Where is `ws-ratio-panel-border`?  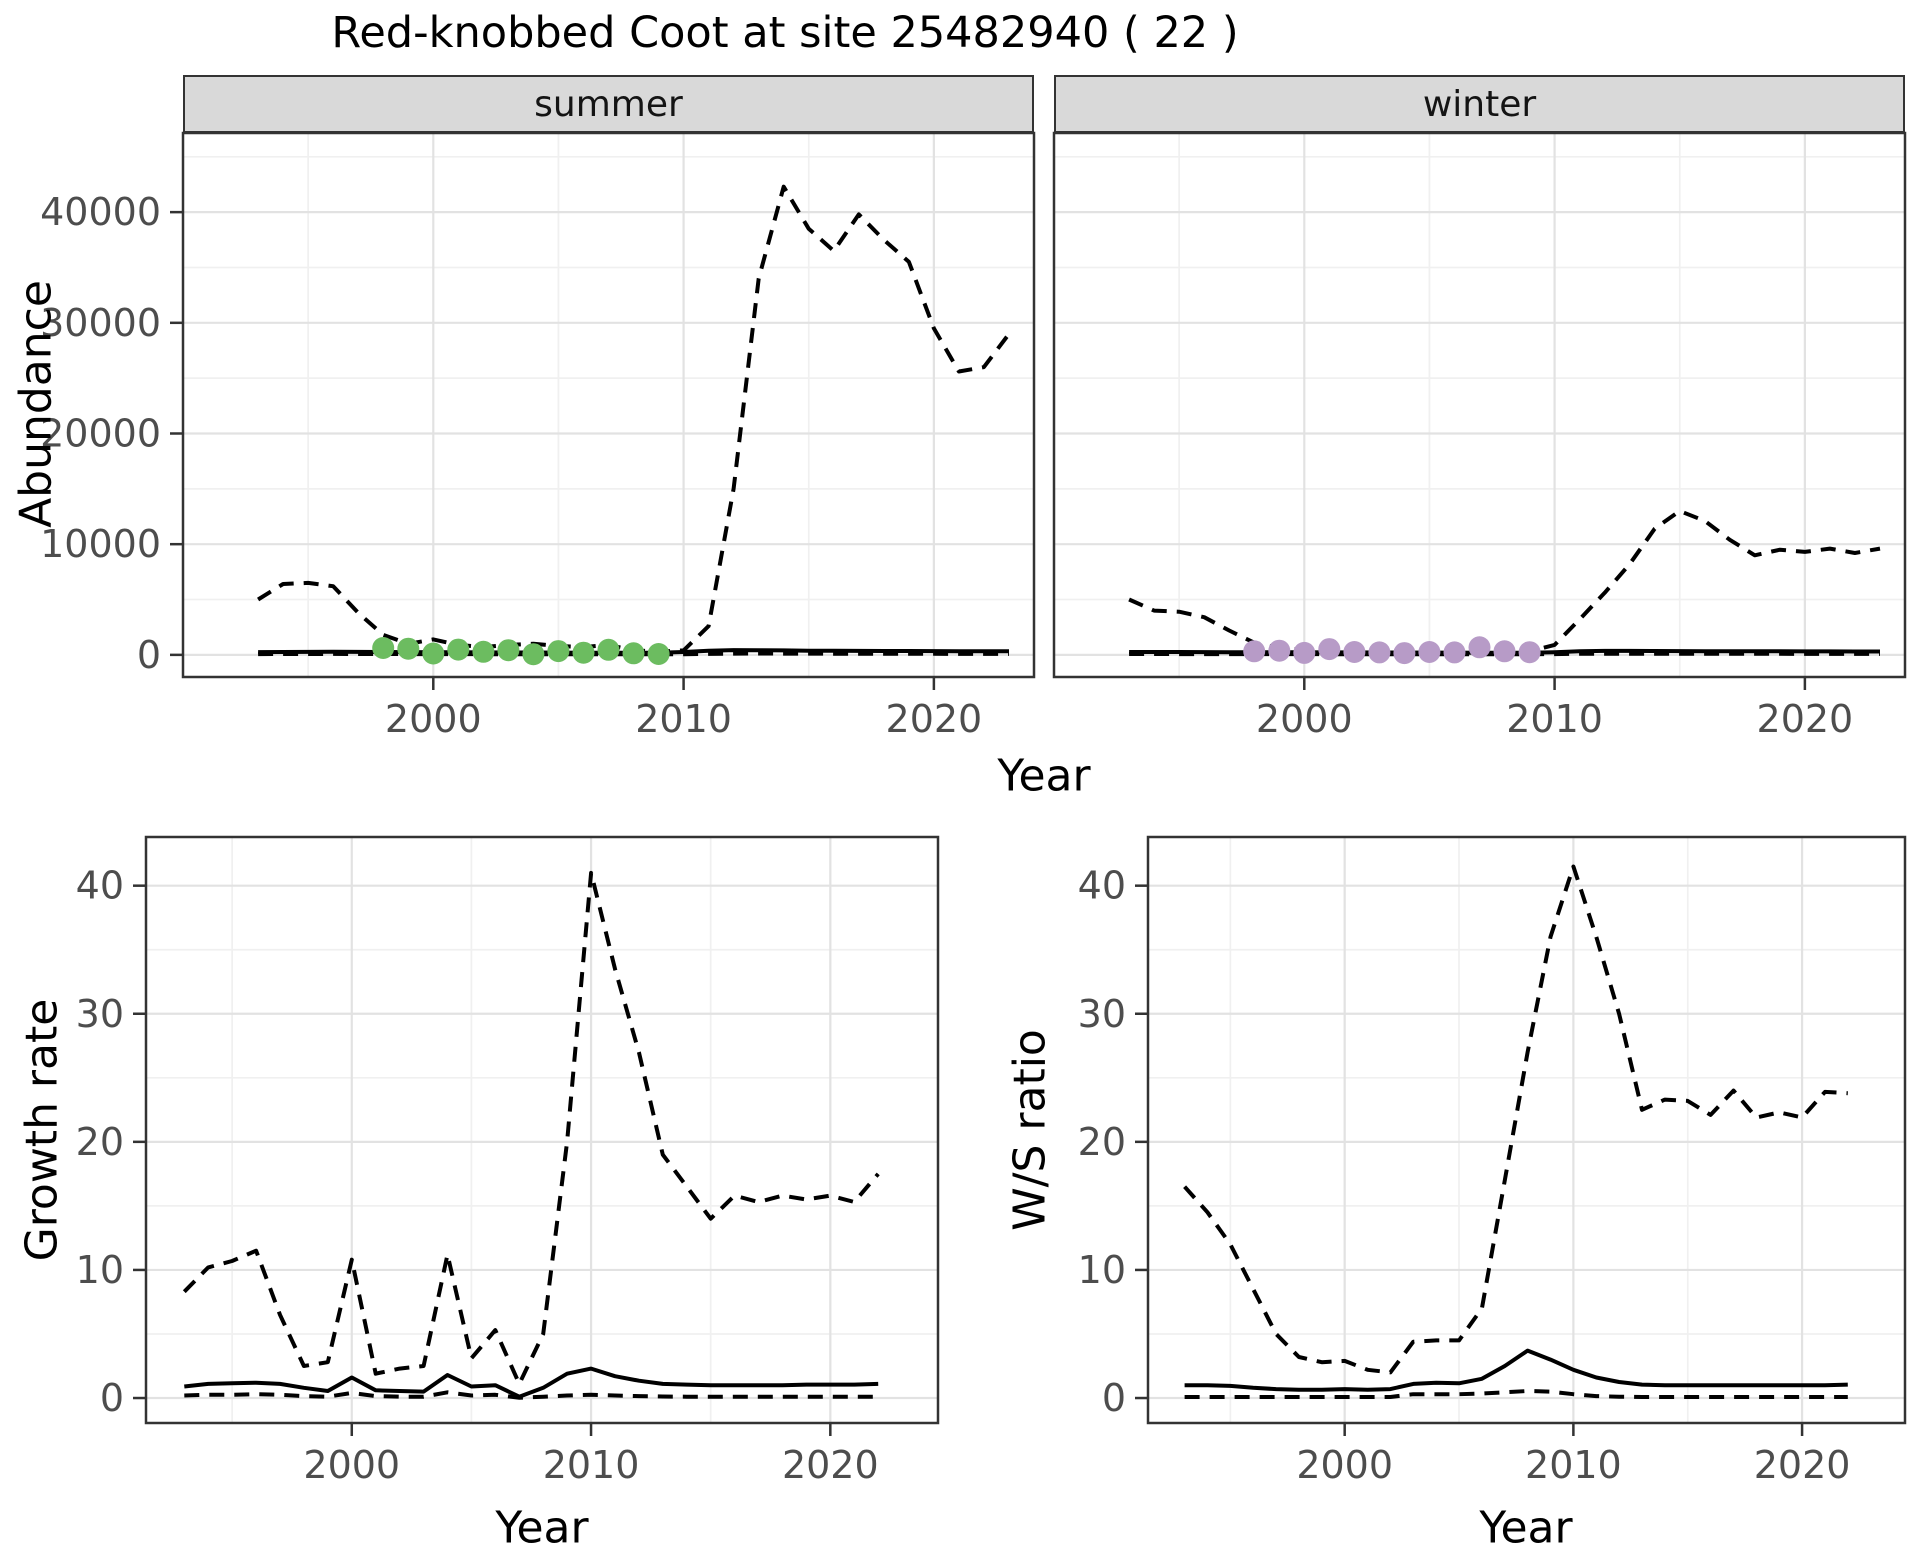
ws-ratio-panel-border is located at coordinates (1526, 1130).